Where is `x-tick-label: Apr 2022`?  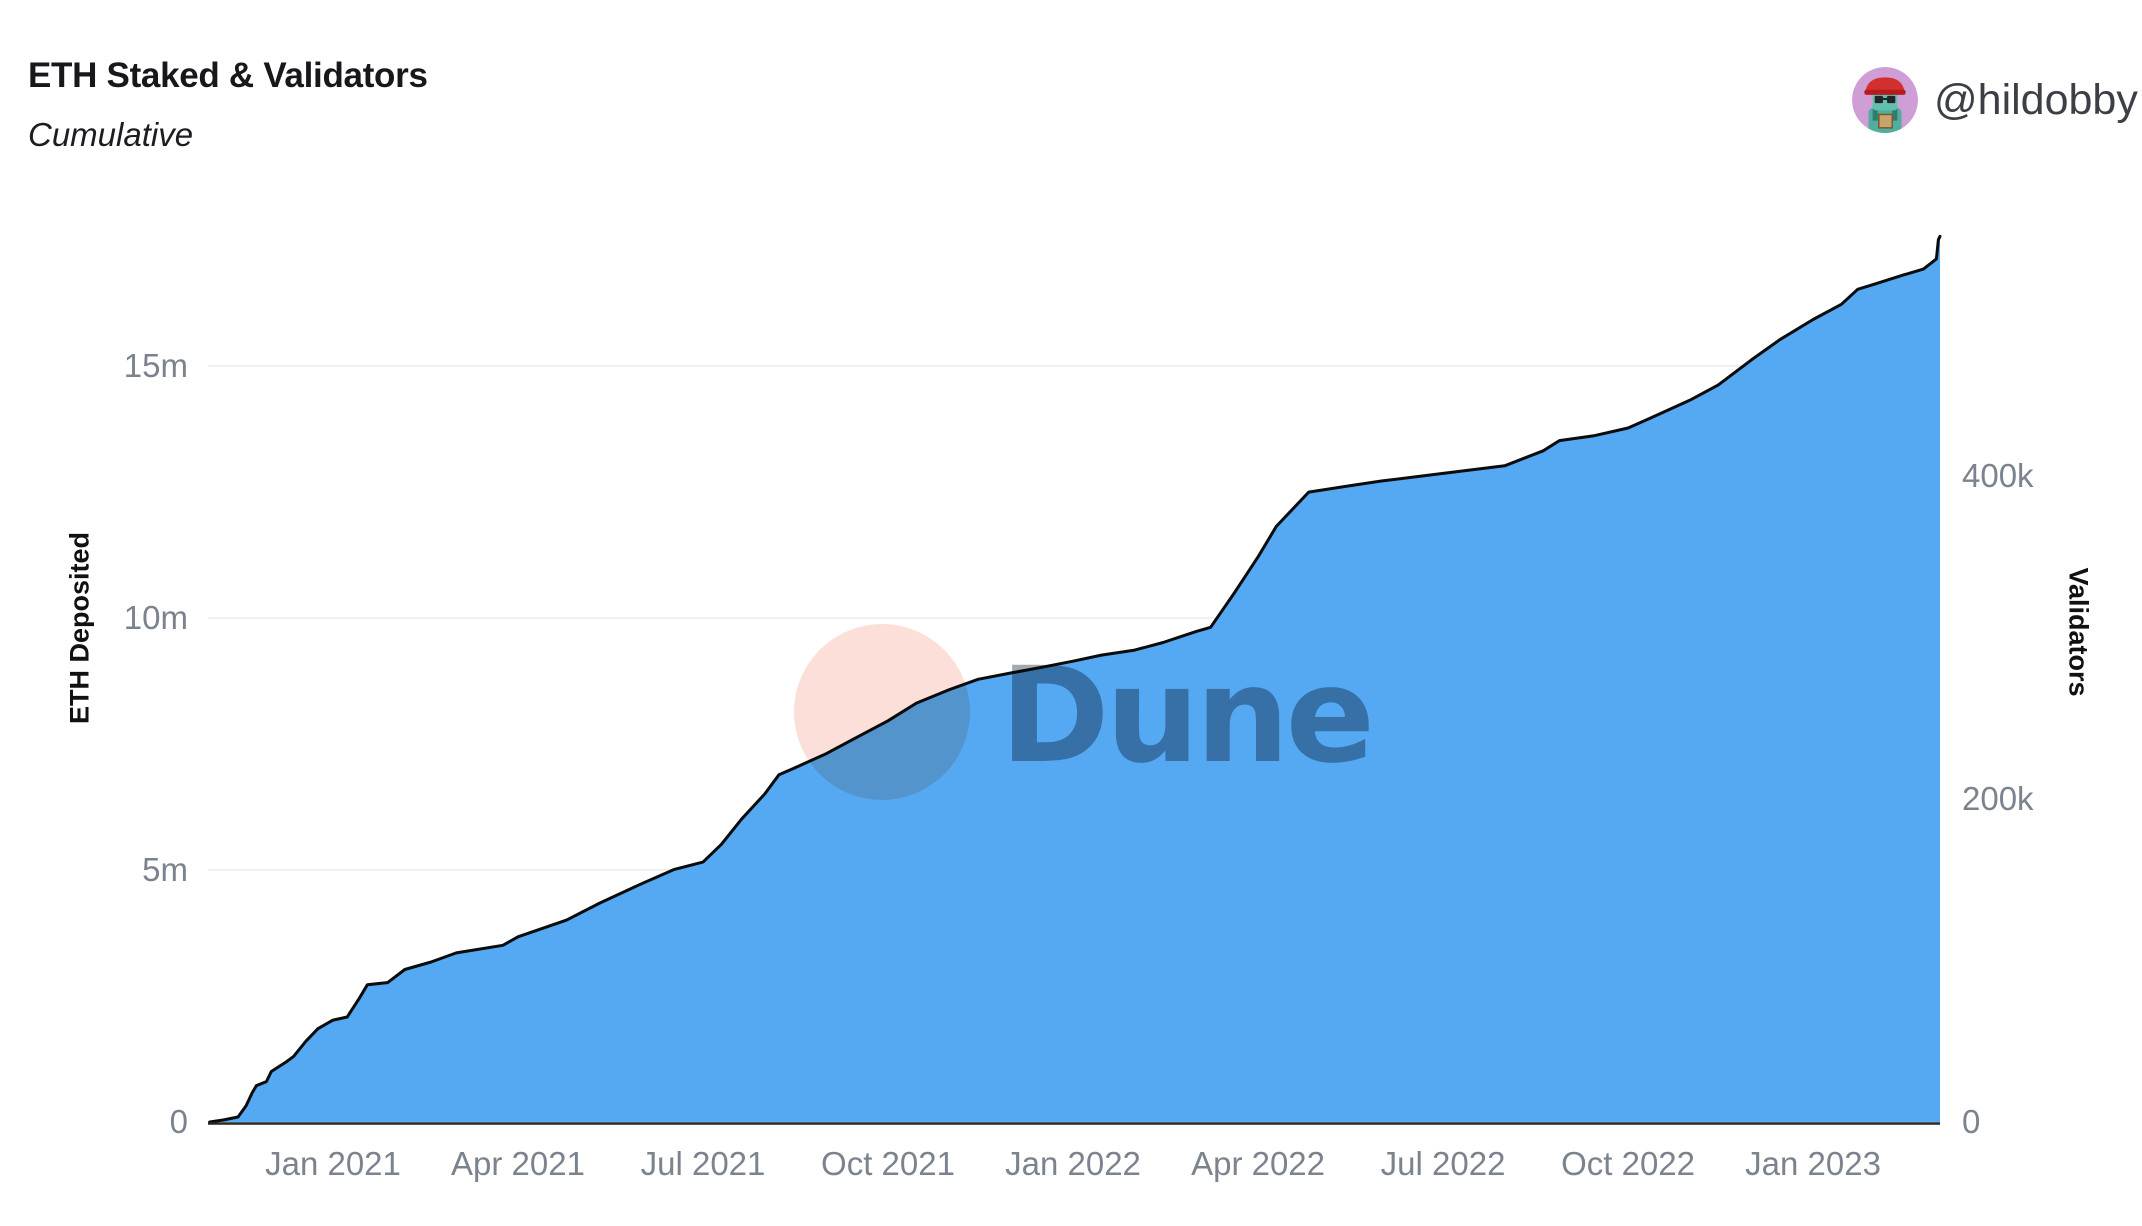
x-tick-label: Apr 2022 is located at coordinates (1258, 1163).